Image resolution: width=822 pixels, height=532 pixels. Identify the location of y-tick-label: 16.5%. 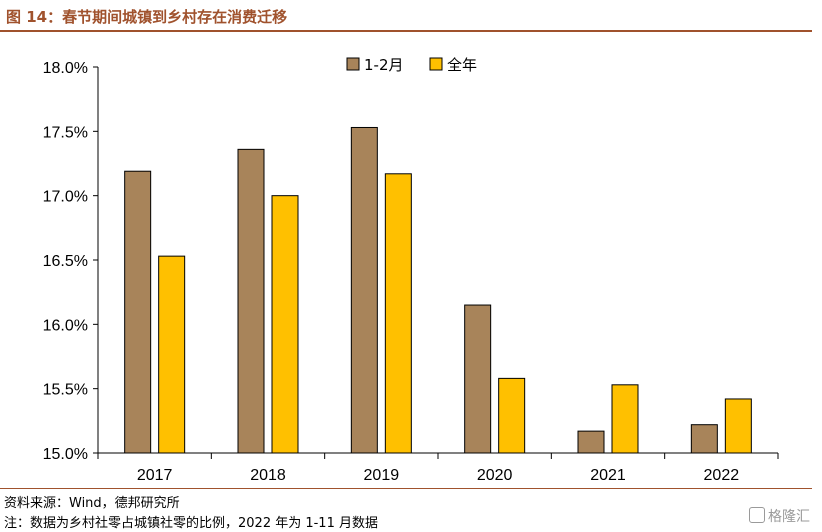
(65, 261).